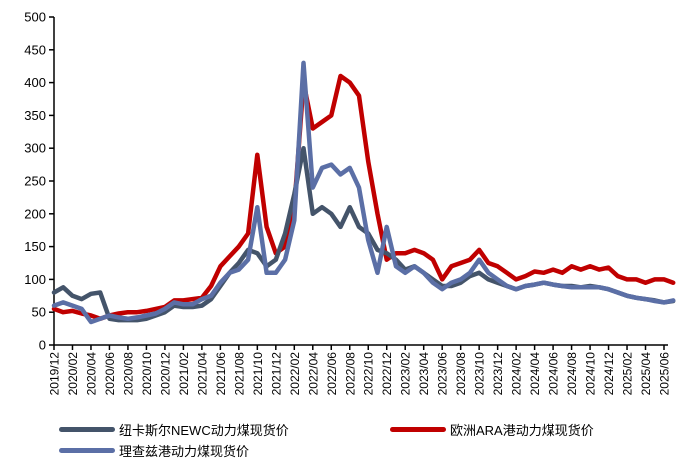 The height and width of the screenshot is (460, 700). What do you see at coordinates (665, 374) in the screenshot?
I see `x-tick-label: 2025/06` at bounding box center [665, 374].